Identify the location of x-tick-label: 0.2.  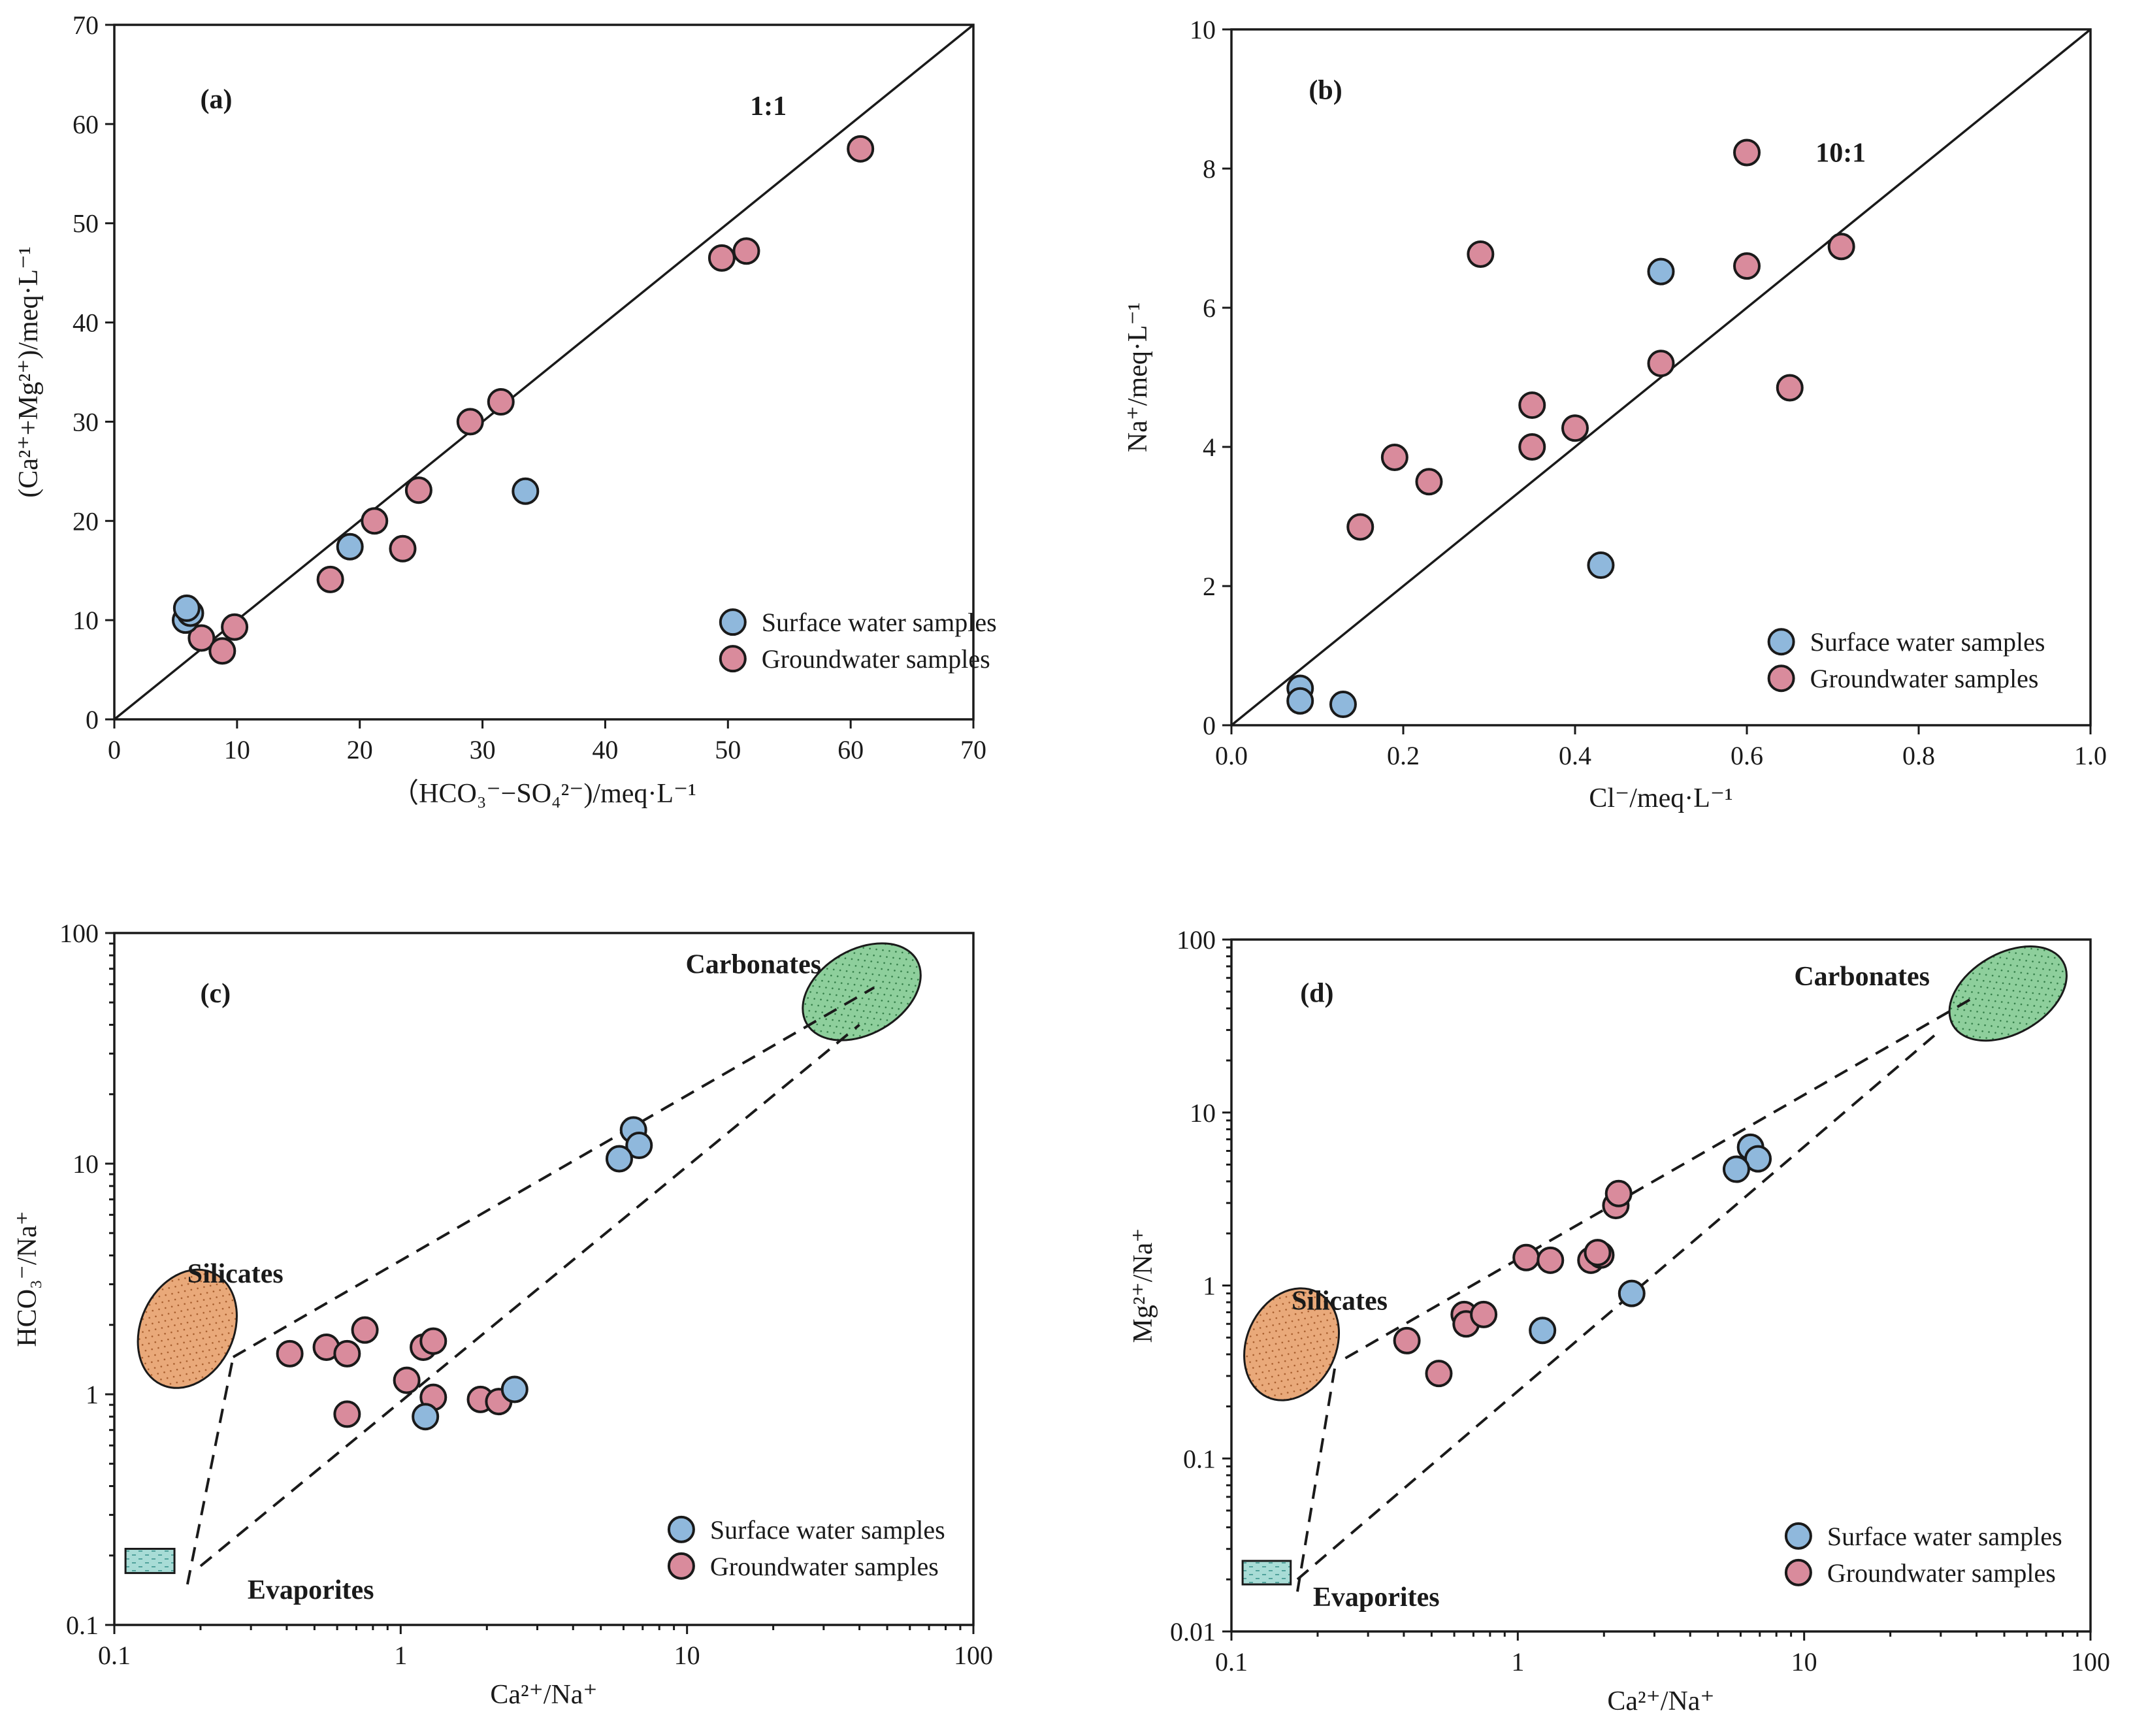
(1403, 755).